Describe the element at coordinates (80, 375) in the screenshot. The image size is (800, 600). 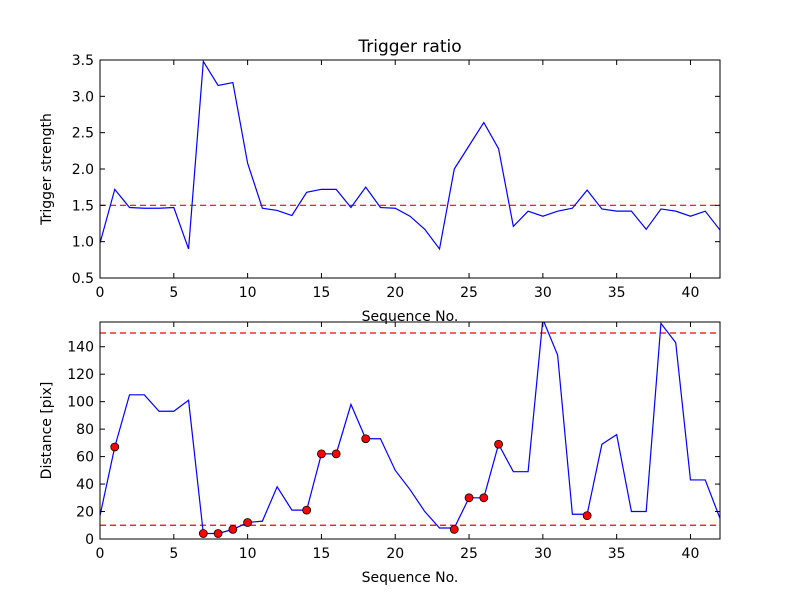
I see `y-tick-label: 120` at that location.